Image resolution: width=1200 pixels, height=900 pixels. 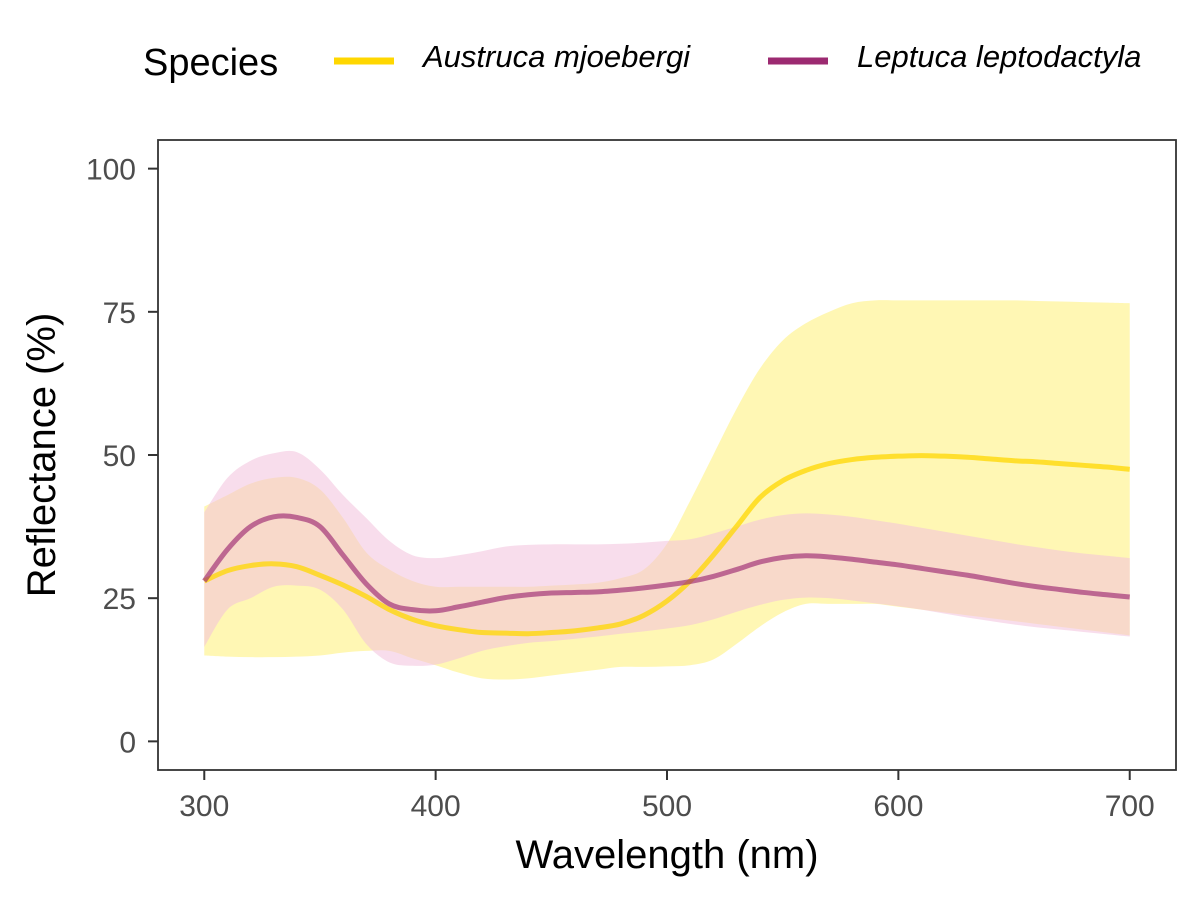 I want to click on x-axis: 300 400 500 600 700, so click(x=667, y=796).